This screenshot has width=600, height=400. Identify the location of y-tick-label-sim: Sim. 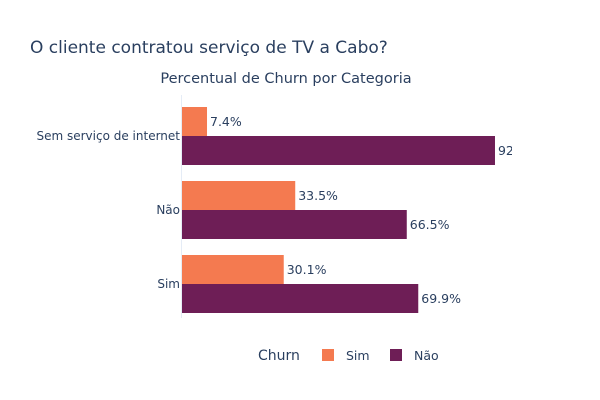
(168, 284).